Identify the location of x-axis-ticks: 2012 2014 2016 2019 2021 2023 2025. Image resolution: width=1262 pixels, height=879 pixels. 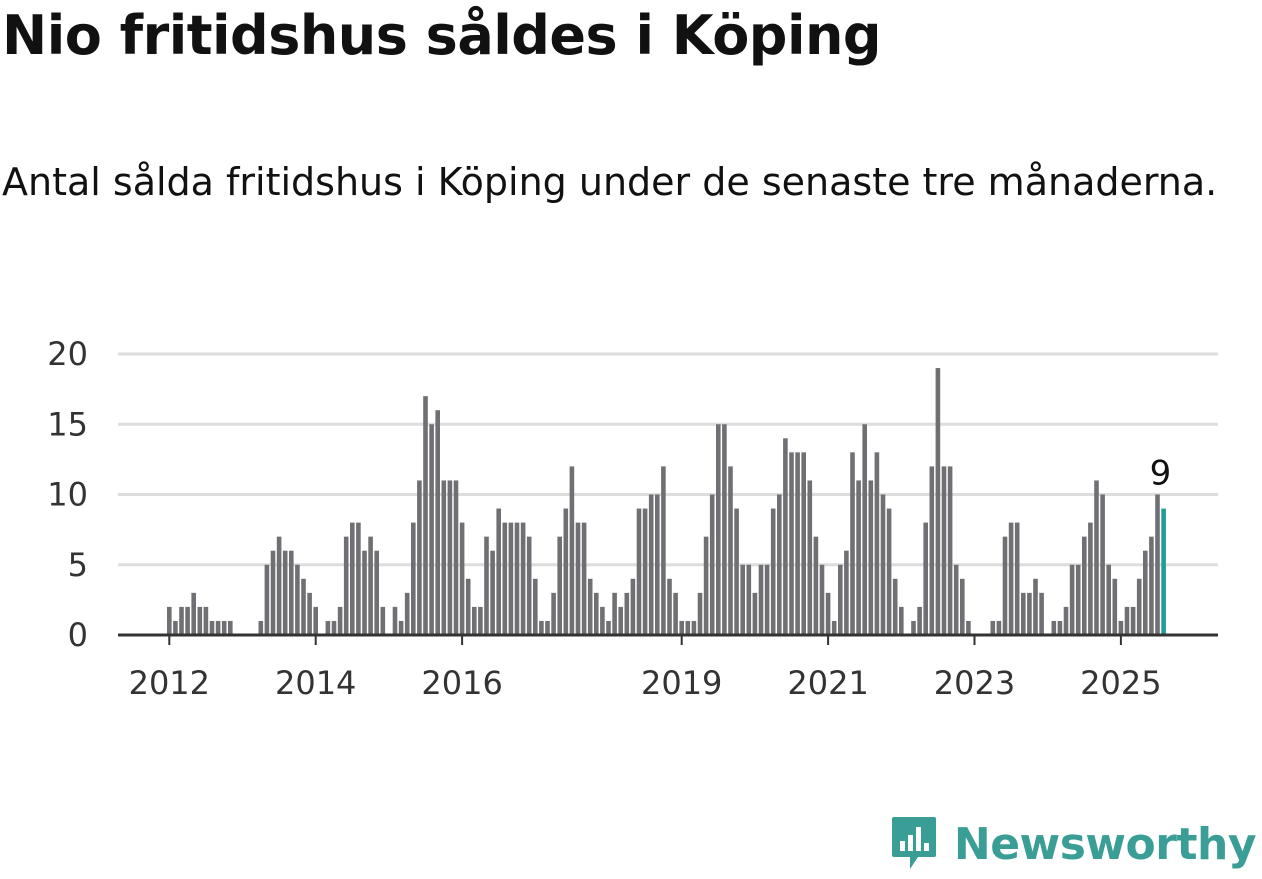
(645, 668).